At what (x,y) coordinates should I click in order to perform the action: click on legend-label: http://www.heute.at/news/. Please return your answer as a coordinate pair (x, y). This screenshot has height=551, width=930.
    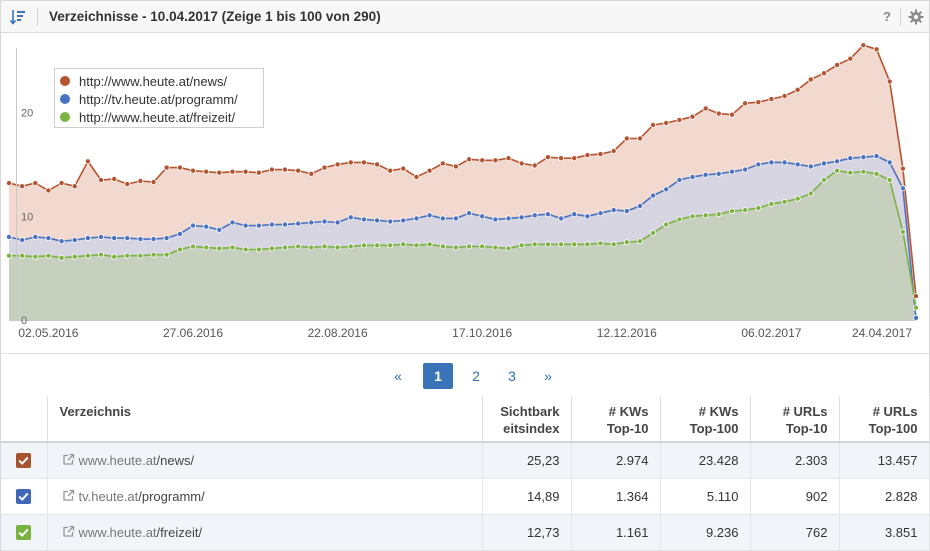
    Looking at the image, I should click on (153, 81).